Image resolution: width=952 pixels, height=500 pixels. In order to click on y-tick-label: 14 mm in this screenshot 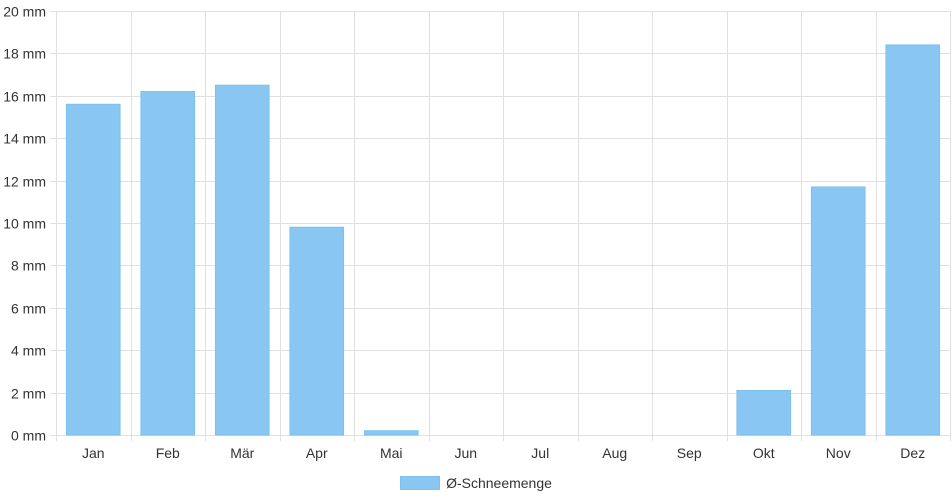, I will do `click(24, 139)`.